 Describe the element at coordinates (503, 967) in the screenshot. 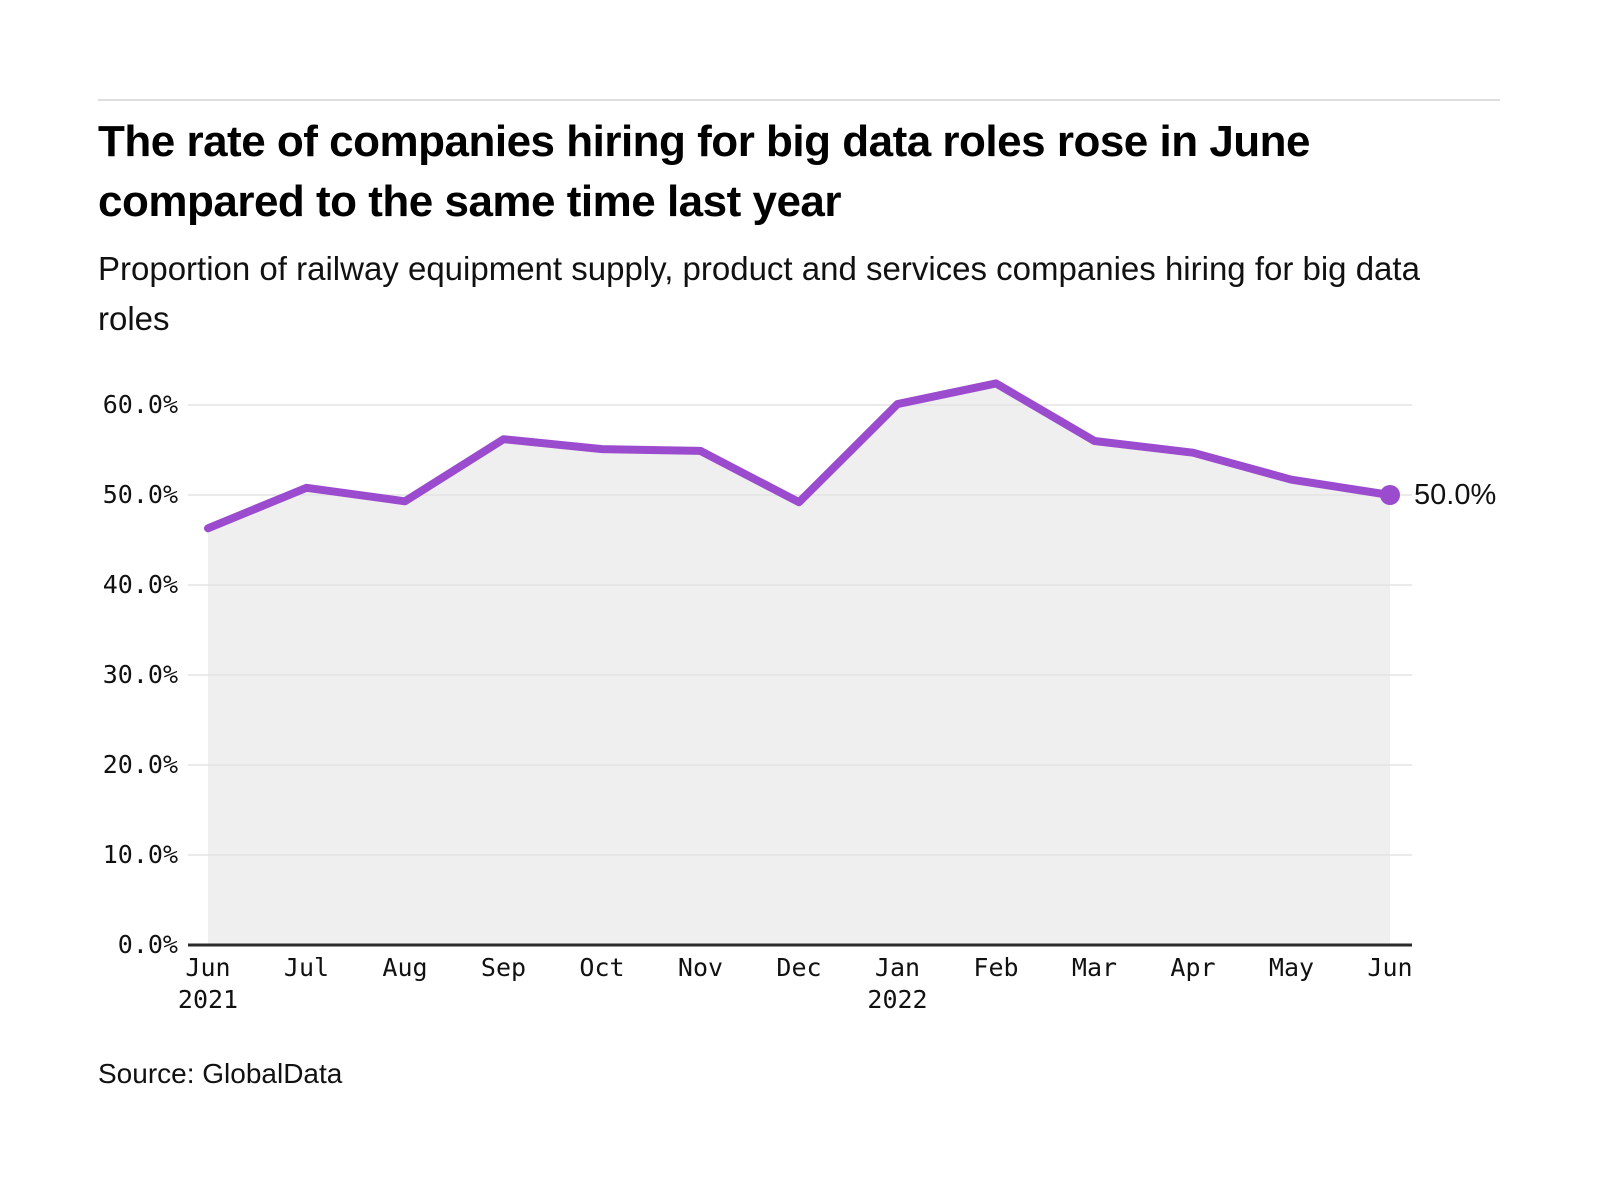

I see `x-axis-tick-label: Sep` at that location.